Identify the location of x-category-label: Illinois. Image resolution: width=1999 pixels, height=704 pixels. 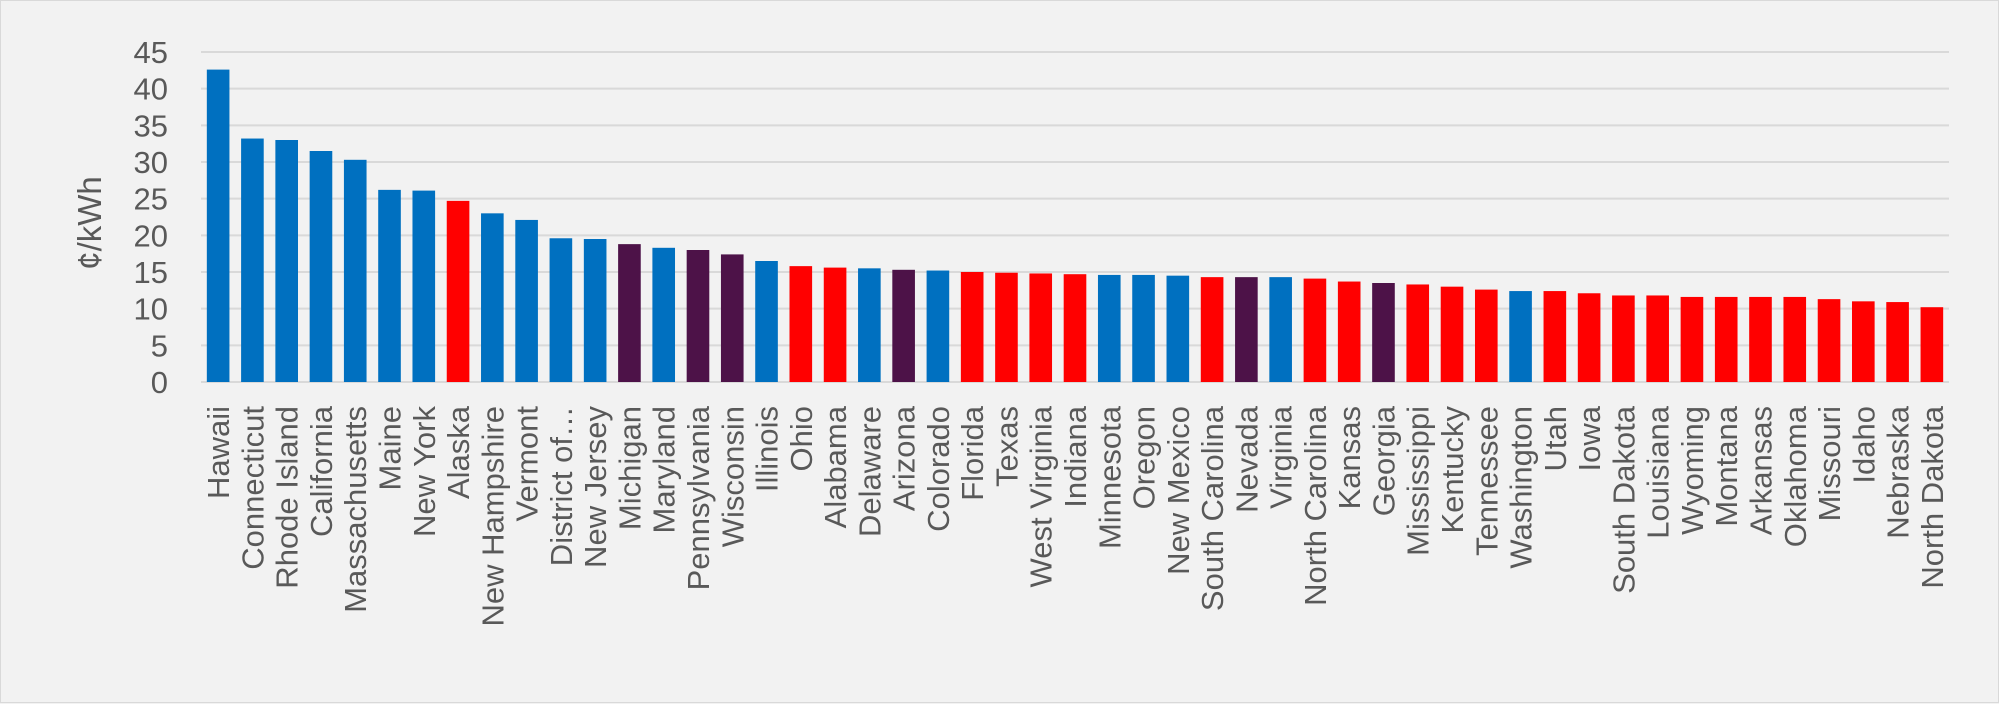
(767, 449).